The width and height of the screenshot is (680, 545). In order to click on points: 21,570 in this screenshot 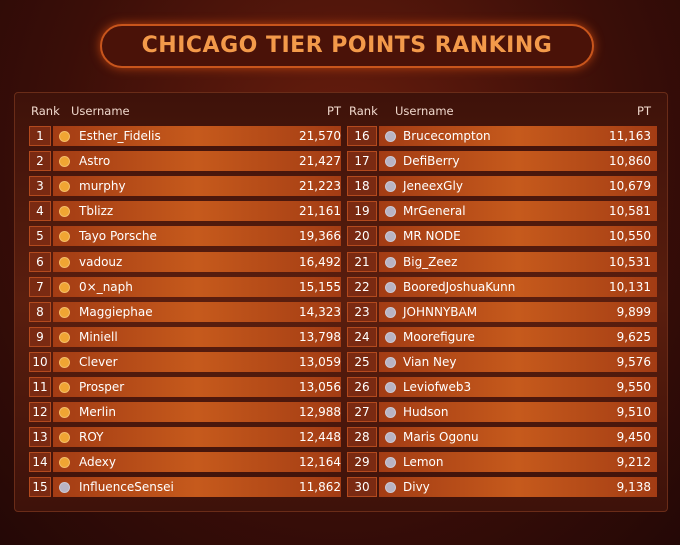, I will do `click(320, 136)`.